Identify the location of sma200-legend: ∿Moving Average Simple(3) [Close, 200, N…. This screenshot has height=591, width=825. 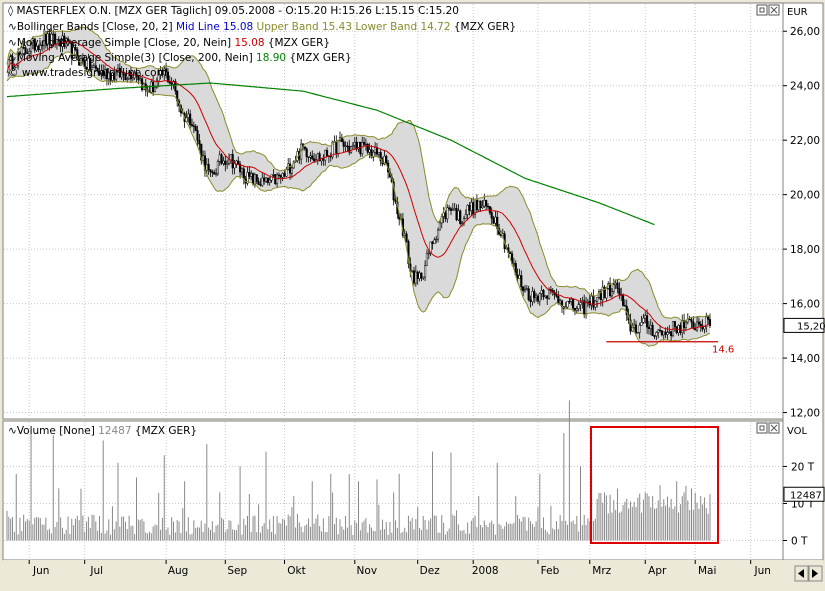
(180, 58).